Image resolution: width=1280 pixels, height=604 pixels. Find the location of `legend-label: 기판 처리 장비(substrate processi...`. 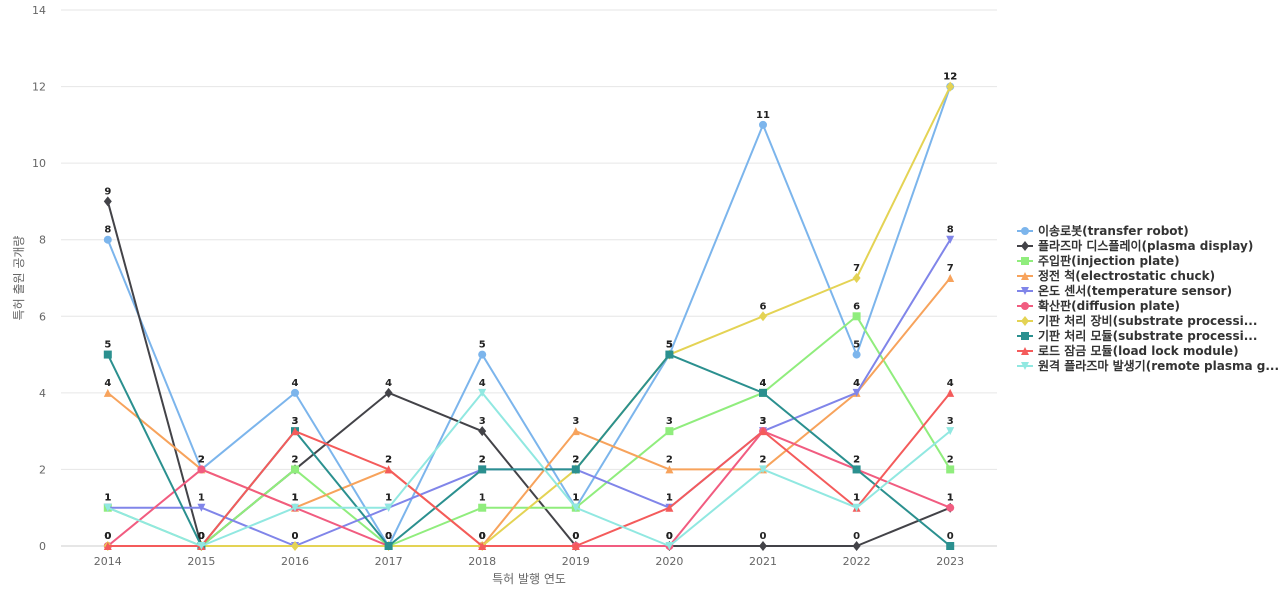

legend-label: 기판 처리 장비(substrate processi... is located at coordinates (1147, 320).